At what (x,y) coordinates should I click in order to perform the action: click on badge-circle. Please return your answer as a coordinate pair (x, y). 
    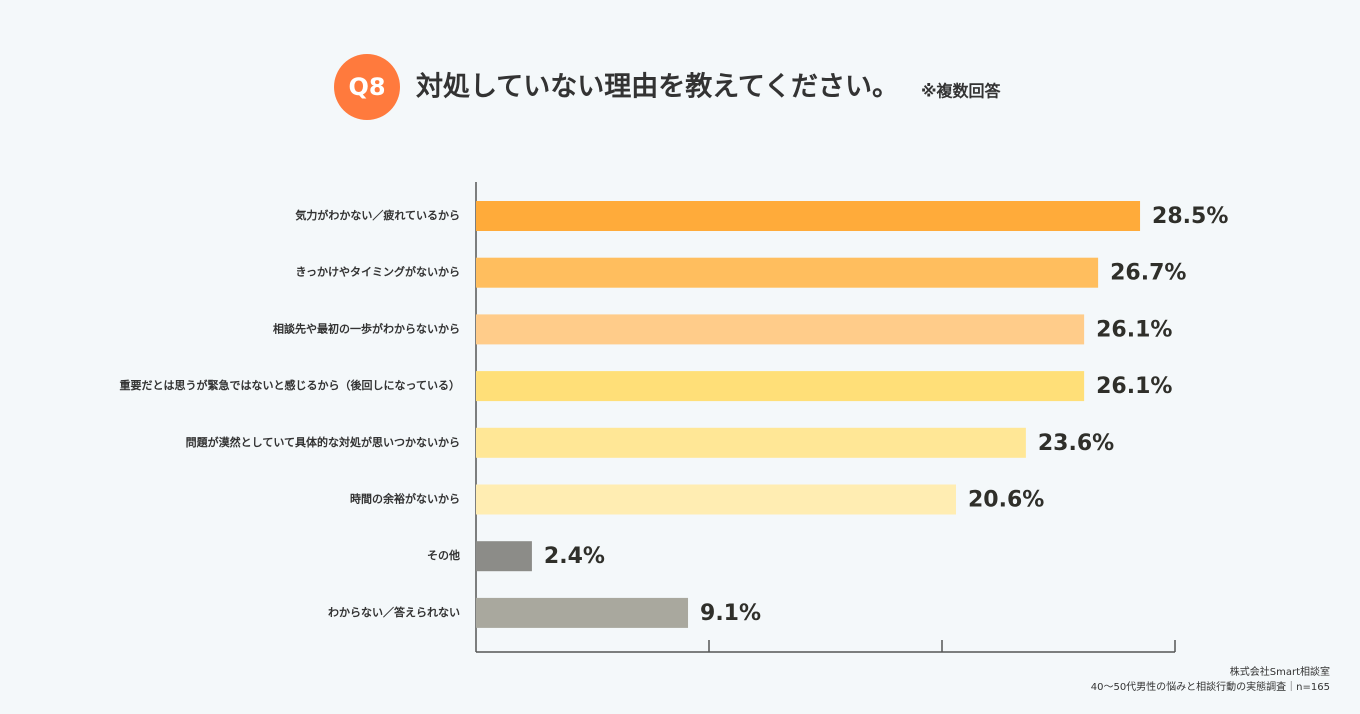
    Looking at the image, I should click on (367, 87).